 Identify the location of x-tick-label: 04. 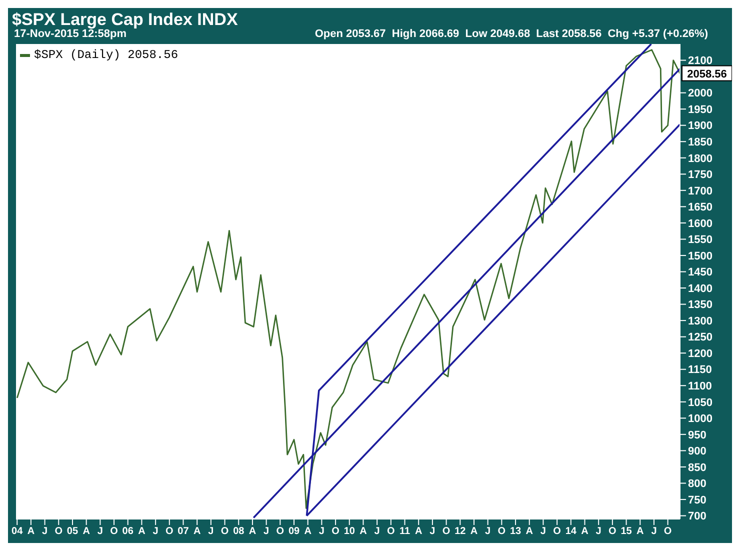
(18, 532).